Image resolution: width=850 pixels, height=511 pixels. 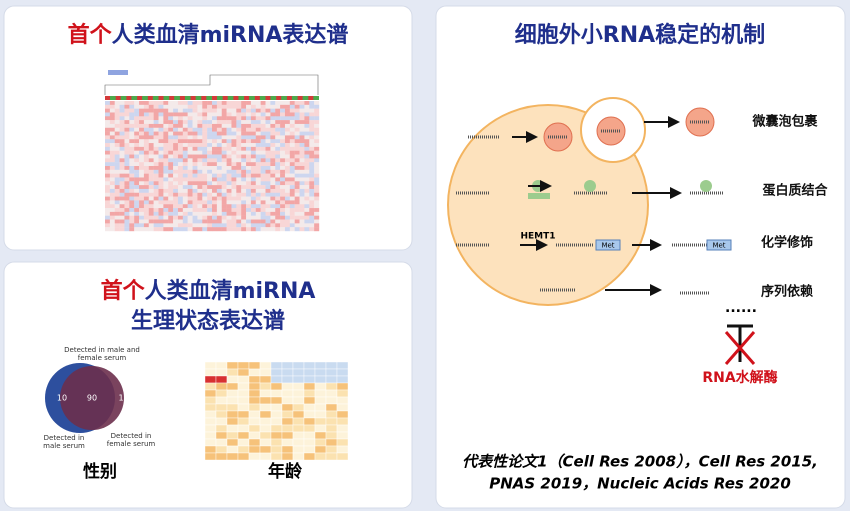 What do you see at coordinates (276, 411) in the screenshot?
I see `heatmap` at bounding box center [276, 411].